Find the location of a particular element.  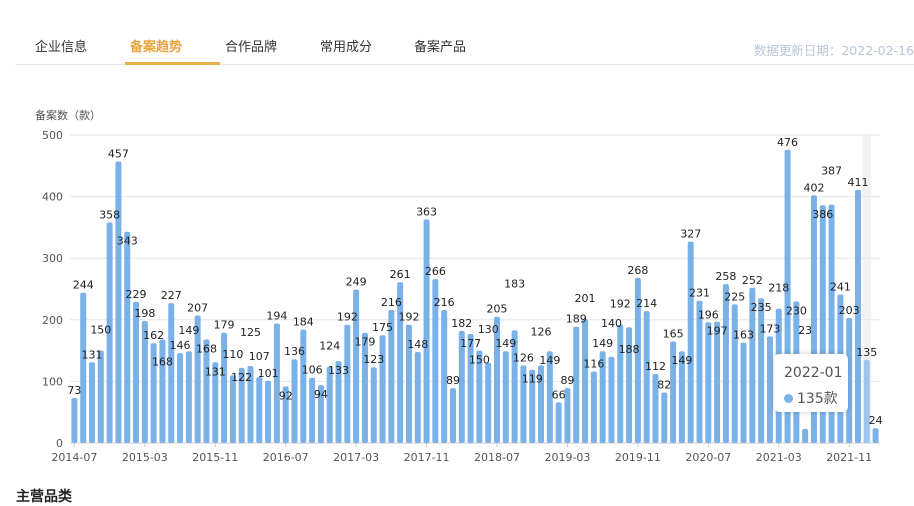

bar-value-label: 146 is located at coordinates (180, 345).